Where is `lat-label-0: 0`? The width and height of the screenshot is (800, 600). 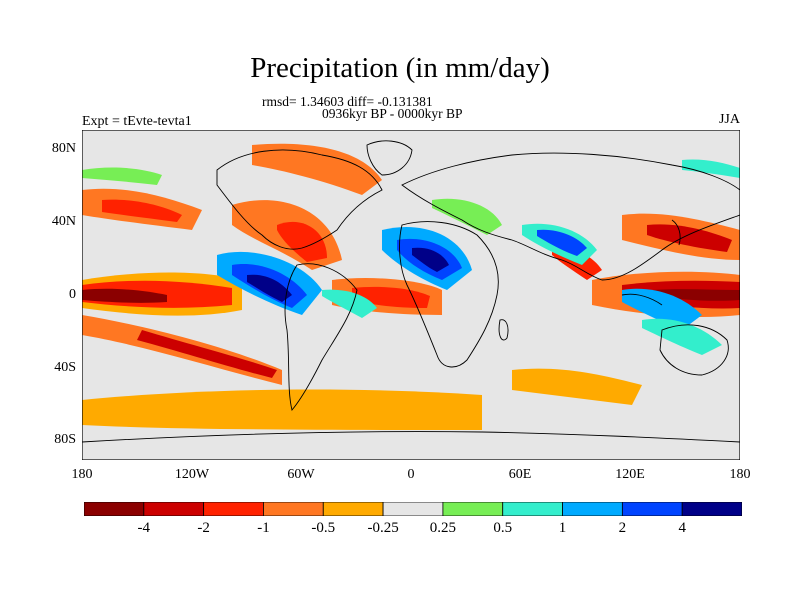 lat-label-0: 0 is located at coordinates (72, 294).